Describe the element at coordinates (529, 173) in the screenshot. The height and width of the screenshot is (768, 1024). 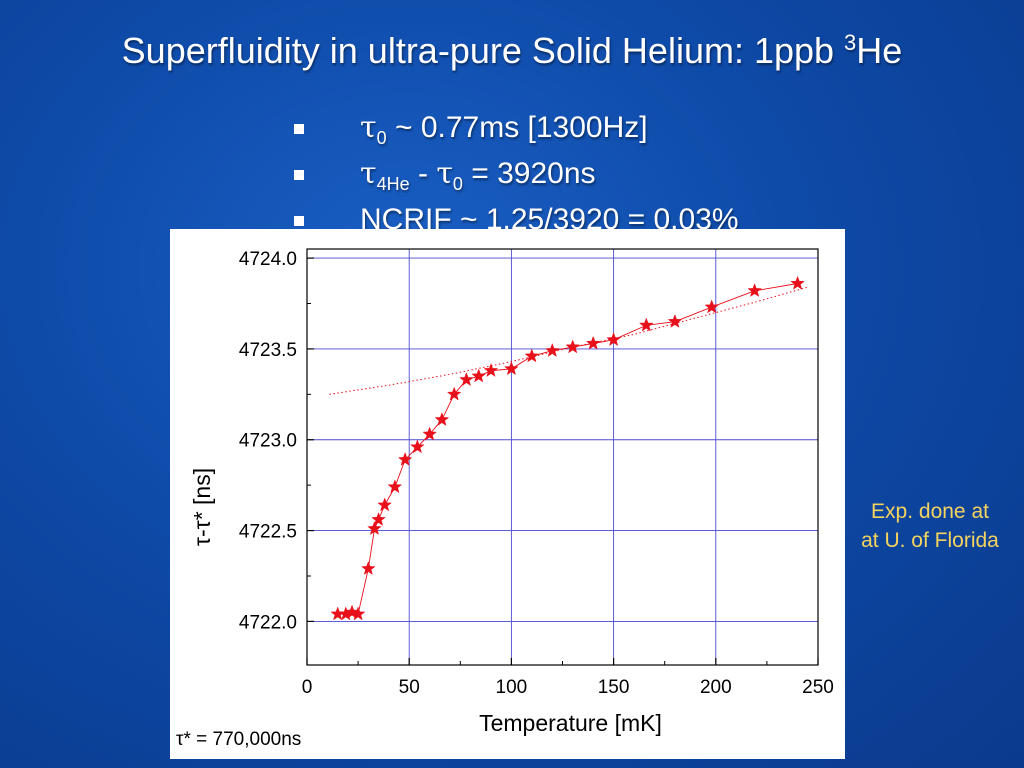
I see `bullet-text: = 3920ns` at that location.